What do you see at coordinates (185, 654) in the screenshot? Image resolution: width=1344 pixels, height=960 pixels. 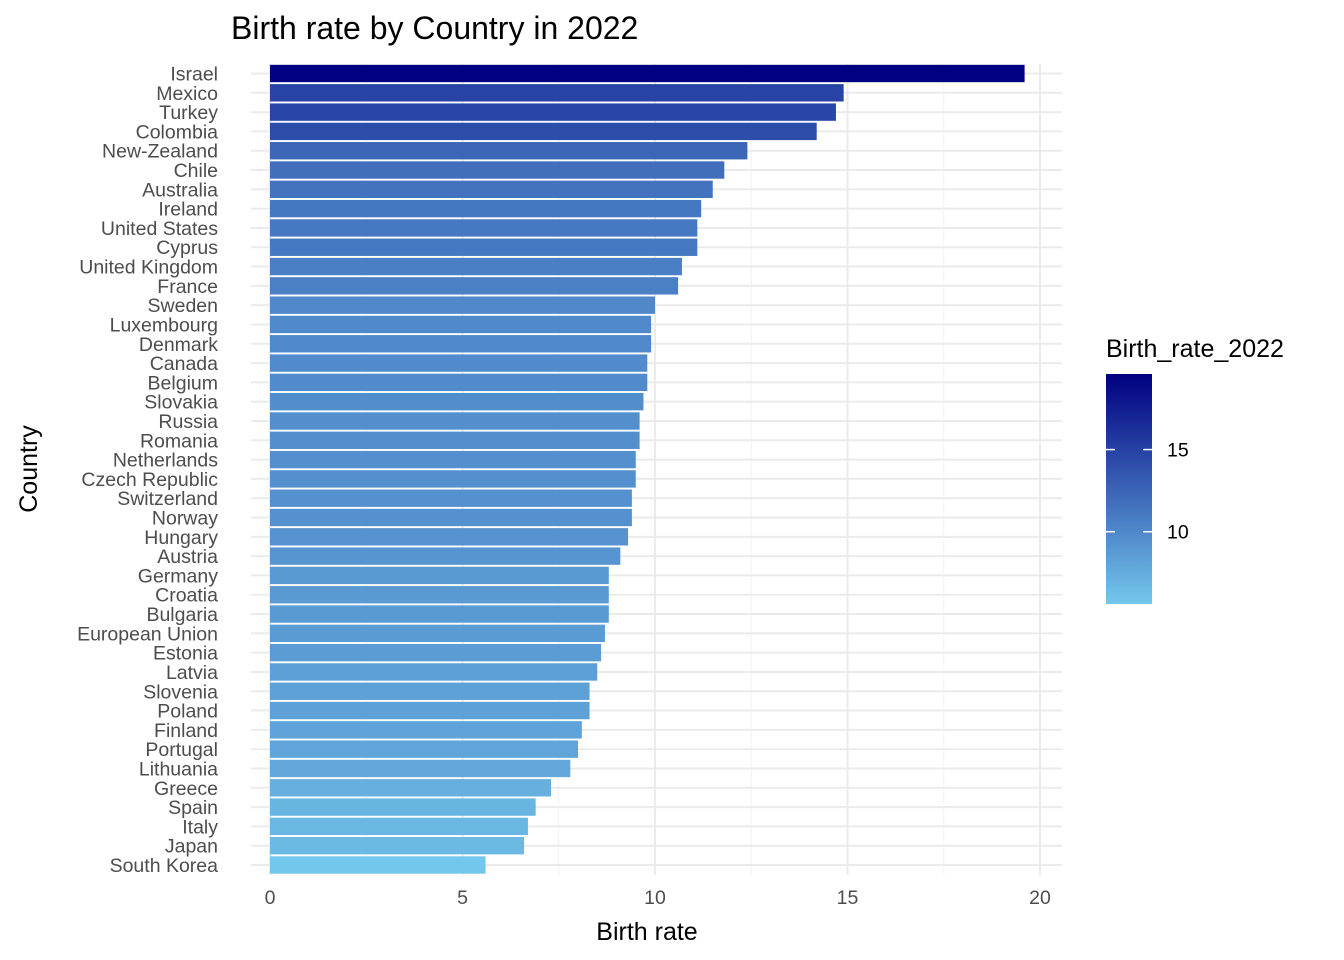 I see `category-label: Estonia` at bounding box center [185, 654].